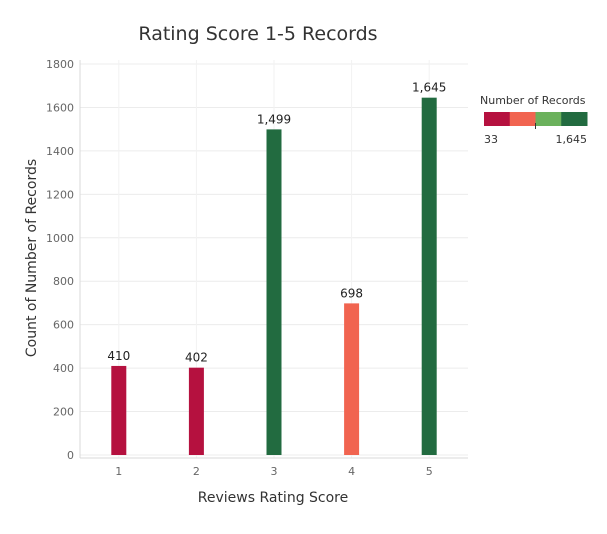  What do you see at coordinates (118, 471) in the screenshot?
I see `x-tick-label: 1` at bounding box center [118, 471].